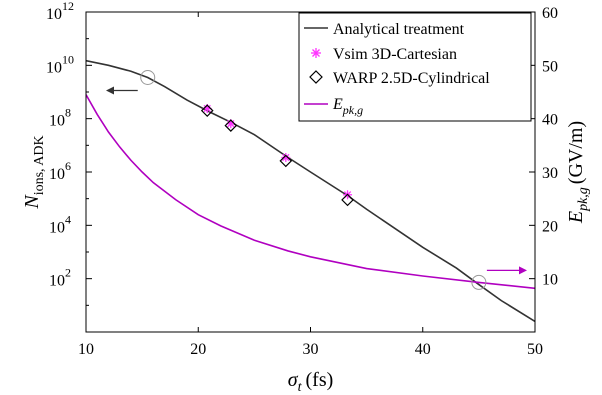  Describe the element at coordinates (316, 77) in the screenshot. I see `legend-marker-warp` at that location.